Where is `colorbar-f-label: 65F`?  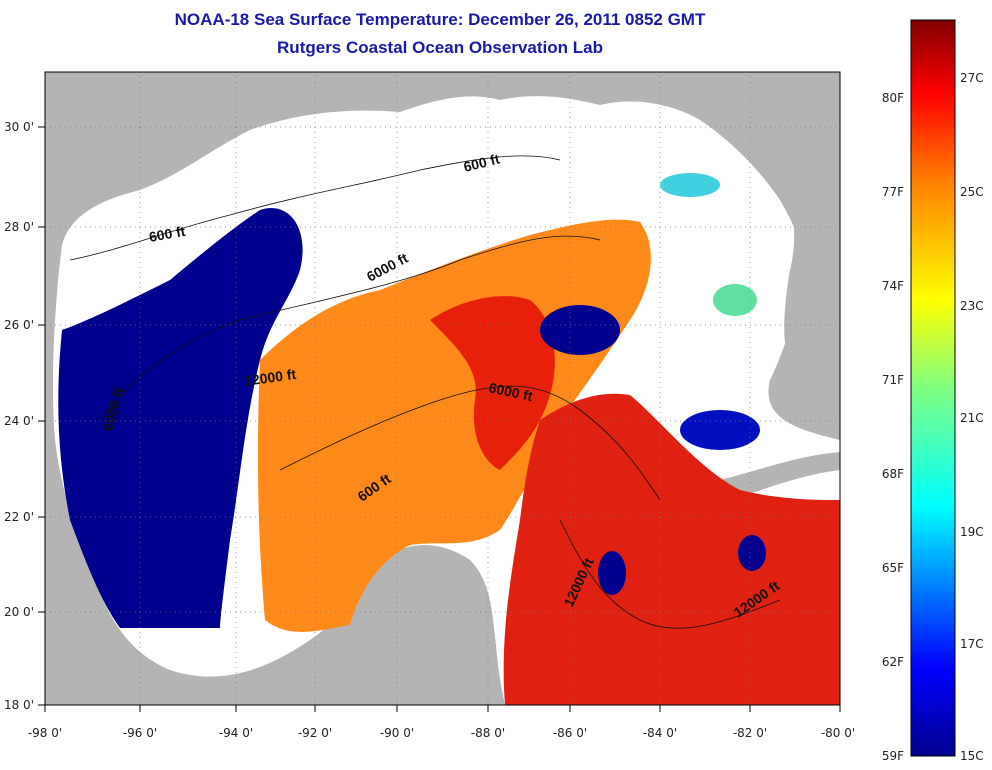 colorbar-f-label: 65F is located at coordinates (893, 568).